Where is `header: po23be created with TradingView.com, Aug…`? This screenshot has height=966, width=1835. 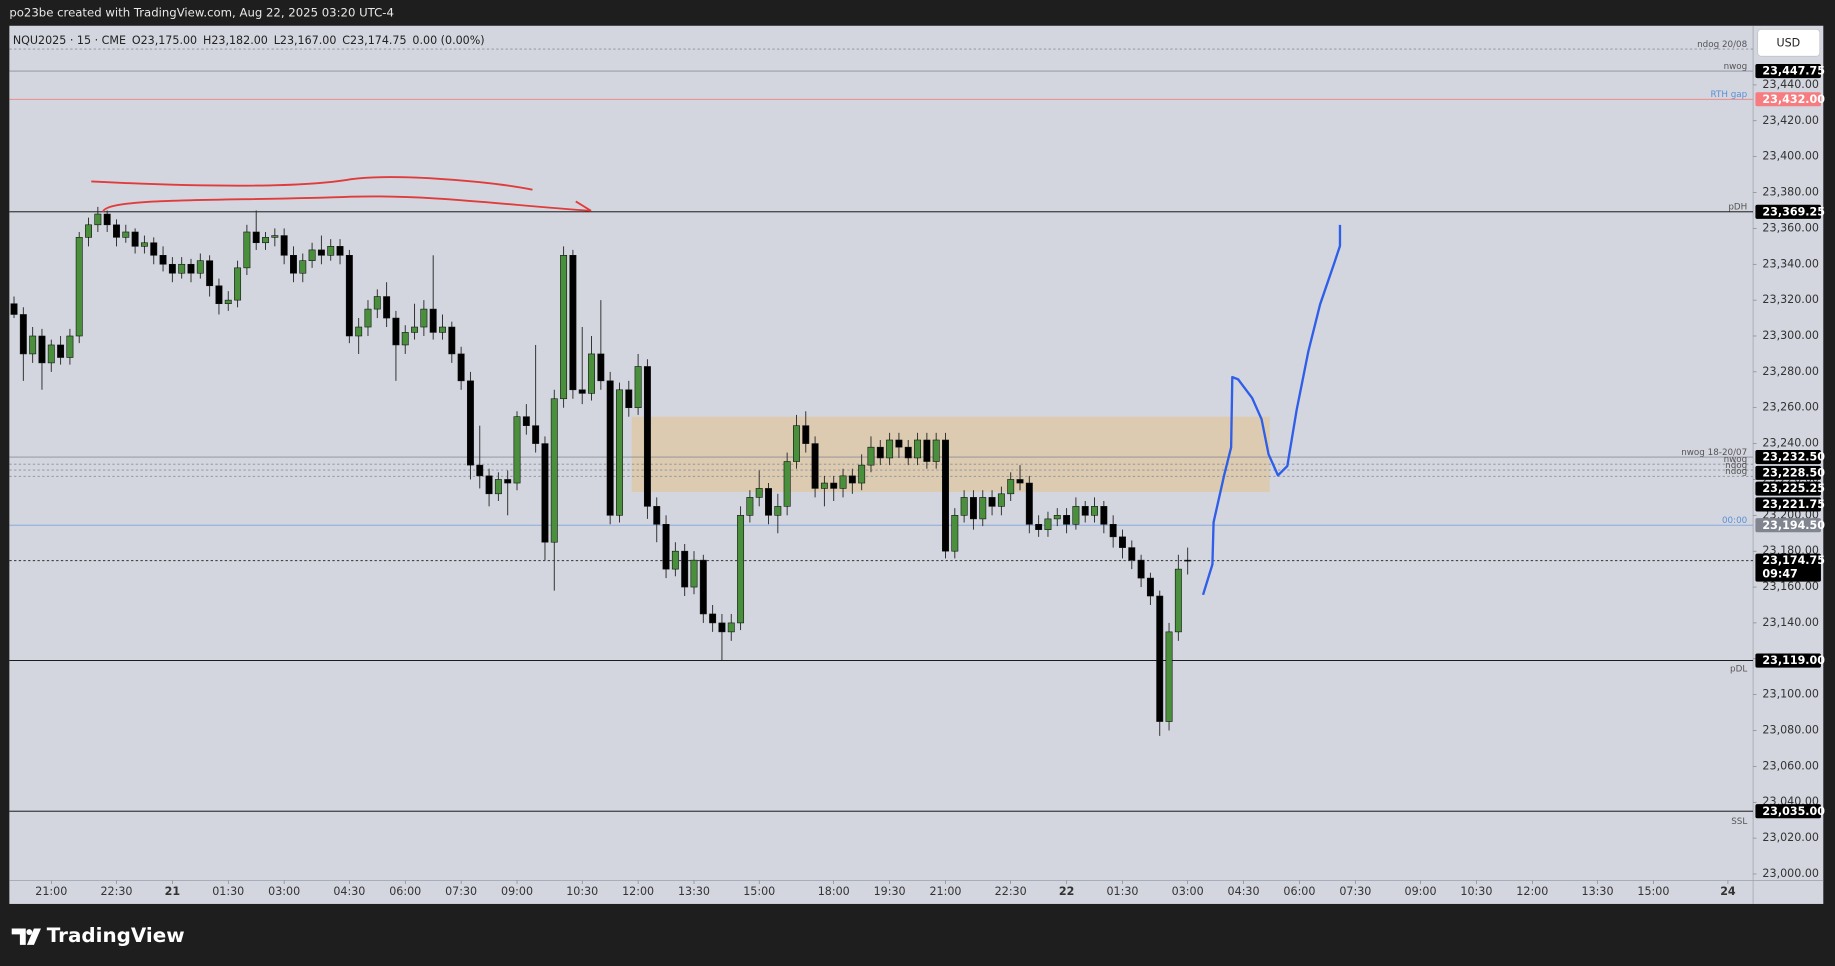
header: po23be created with TradingView.com, Aug… is located at coordinates (201, 12).